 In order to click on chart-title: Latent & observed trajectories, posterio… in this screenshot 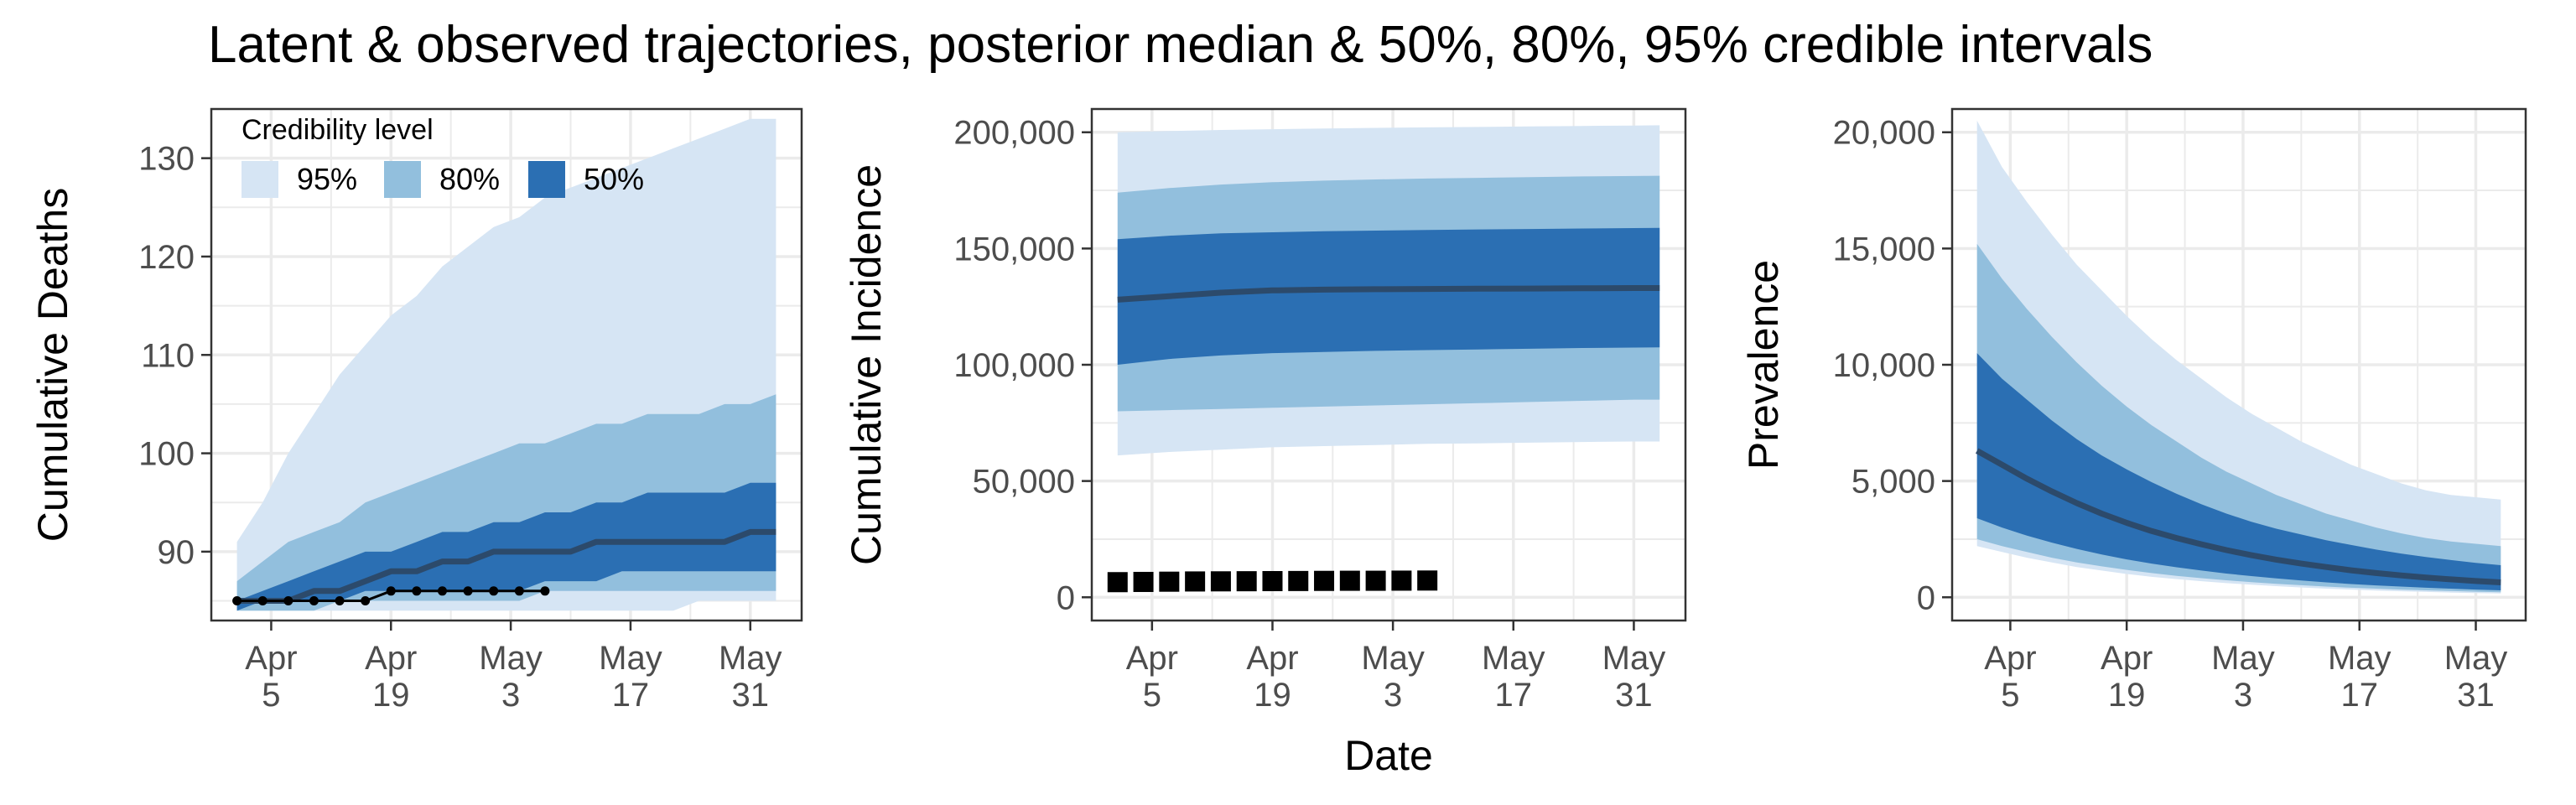, I will do `click(1180, 45)`.